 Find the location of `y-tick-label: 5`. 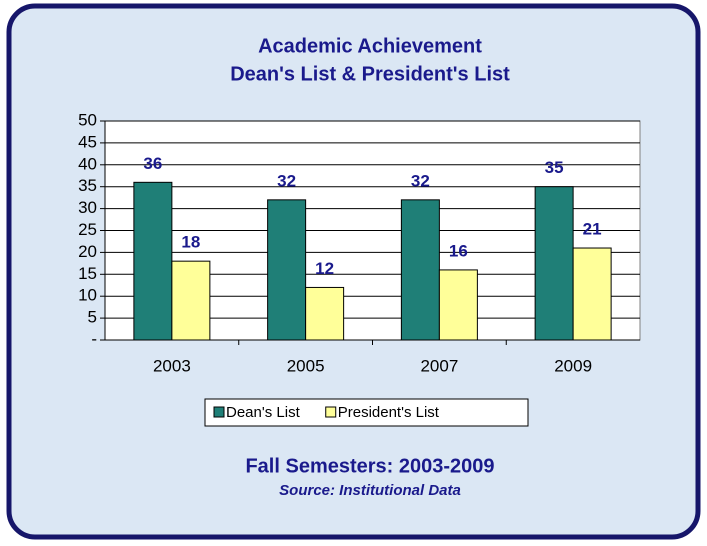

y-tick-label: 5 is located at coordinates (92, 317).